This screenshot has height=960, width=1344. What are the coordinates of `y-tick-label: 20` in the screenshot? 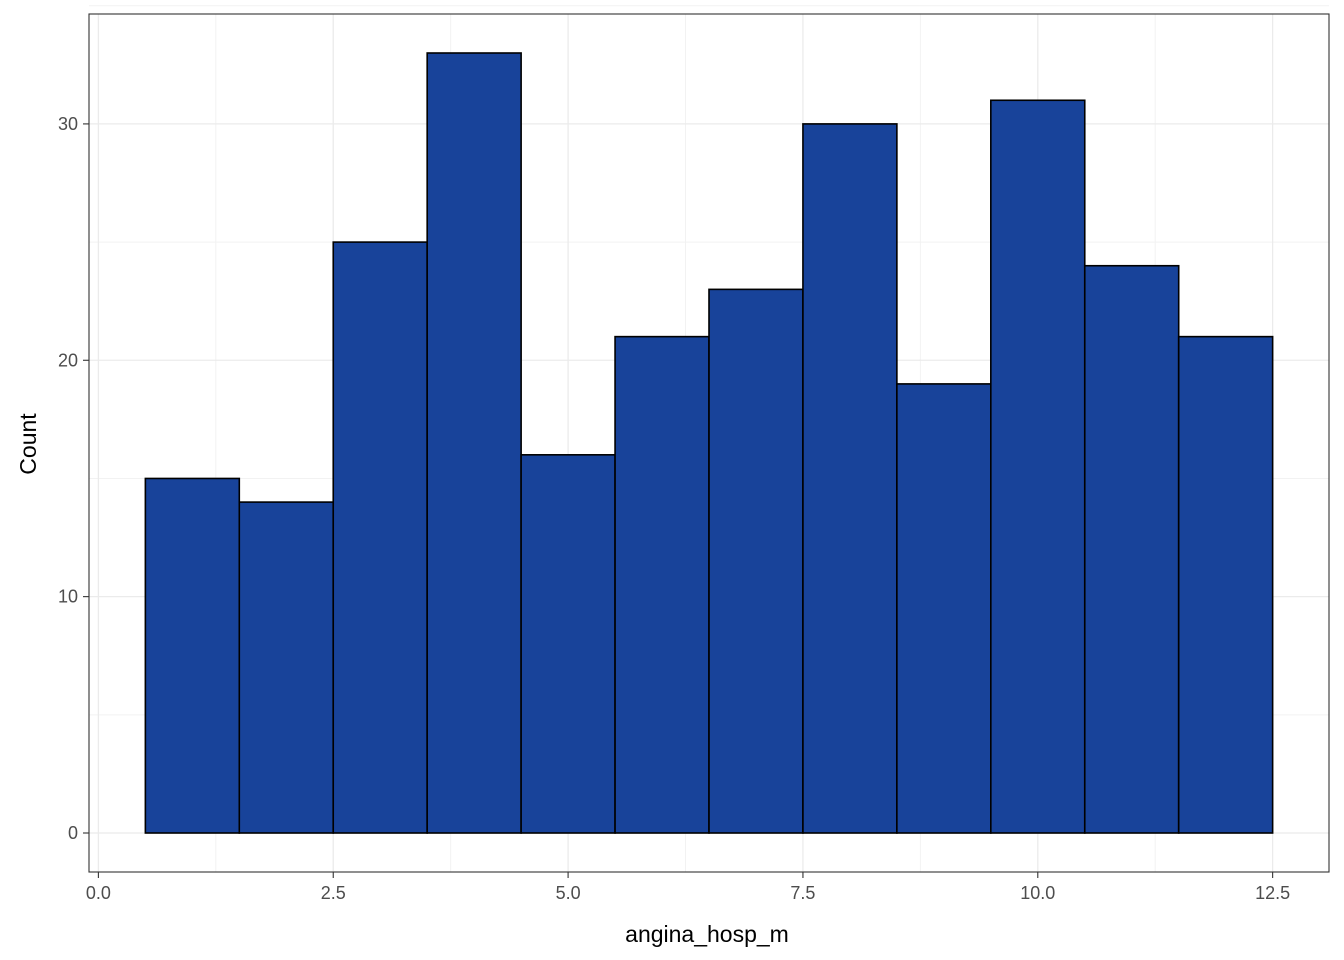 It's located at (68, 360).